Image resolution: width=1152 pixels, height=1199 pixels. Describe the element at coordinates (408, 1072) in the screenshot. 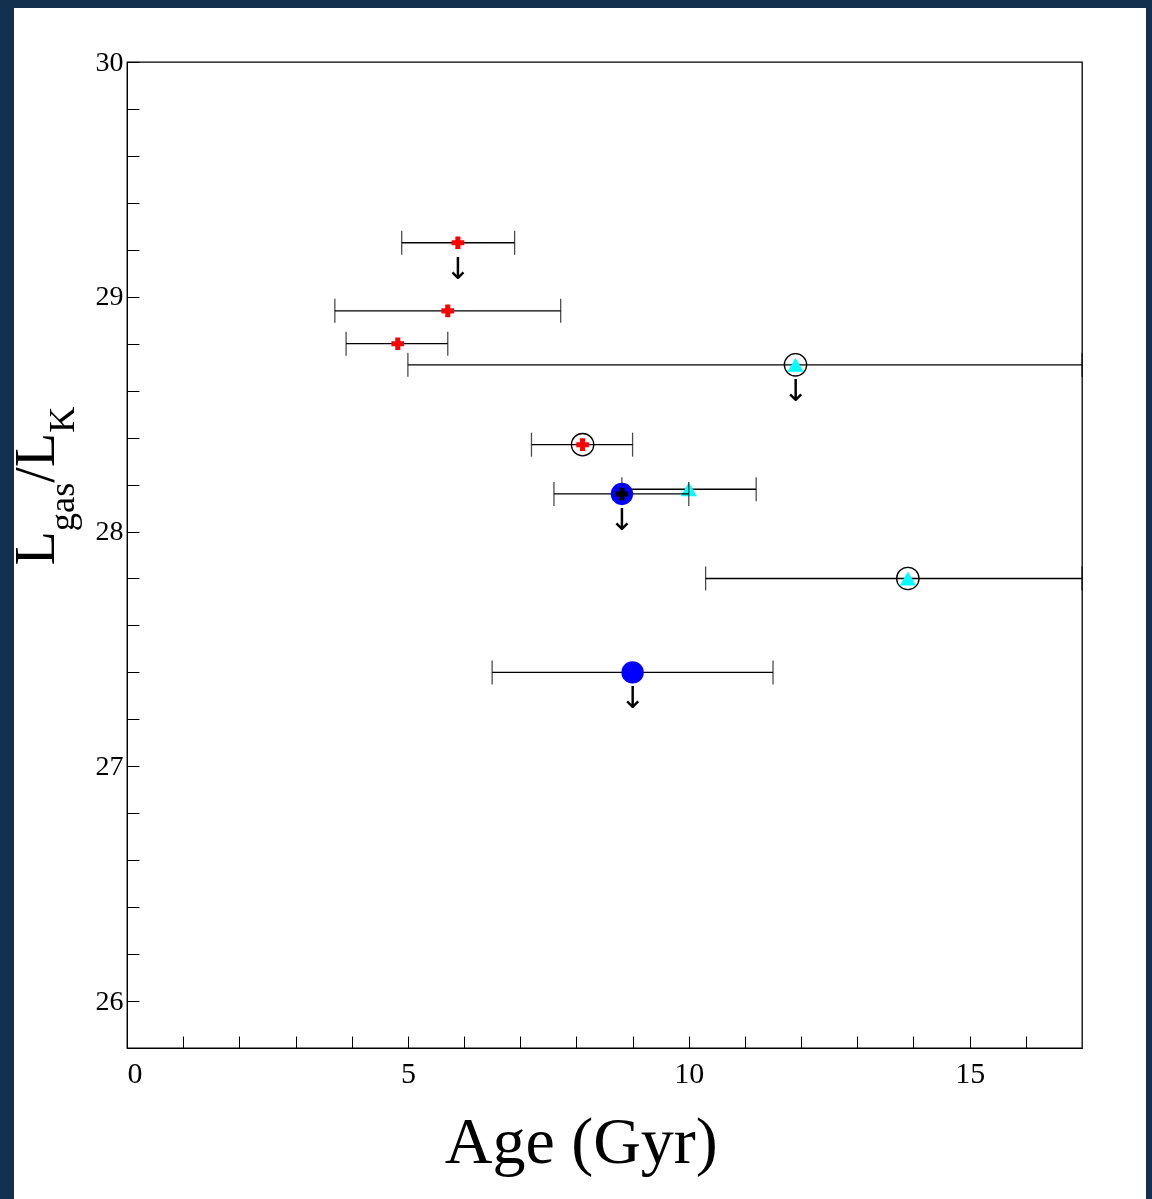

I see `x-tick-label: 5` at that location.